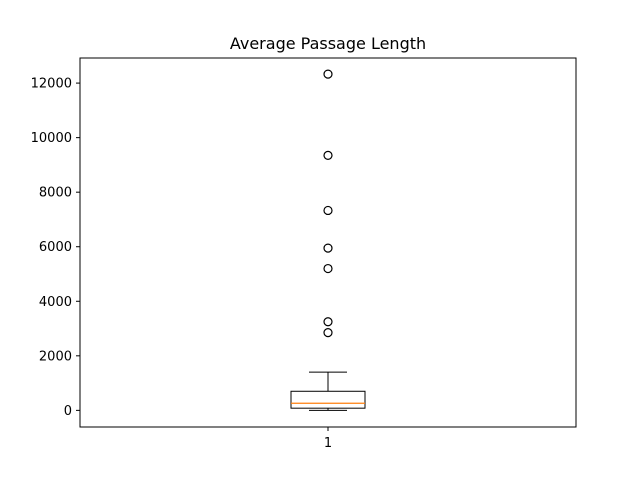 This screenshot has height=485, width=640. I want to click on x-axis: 1, so click(328, 439).